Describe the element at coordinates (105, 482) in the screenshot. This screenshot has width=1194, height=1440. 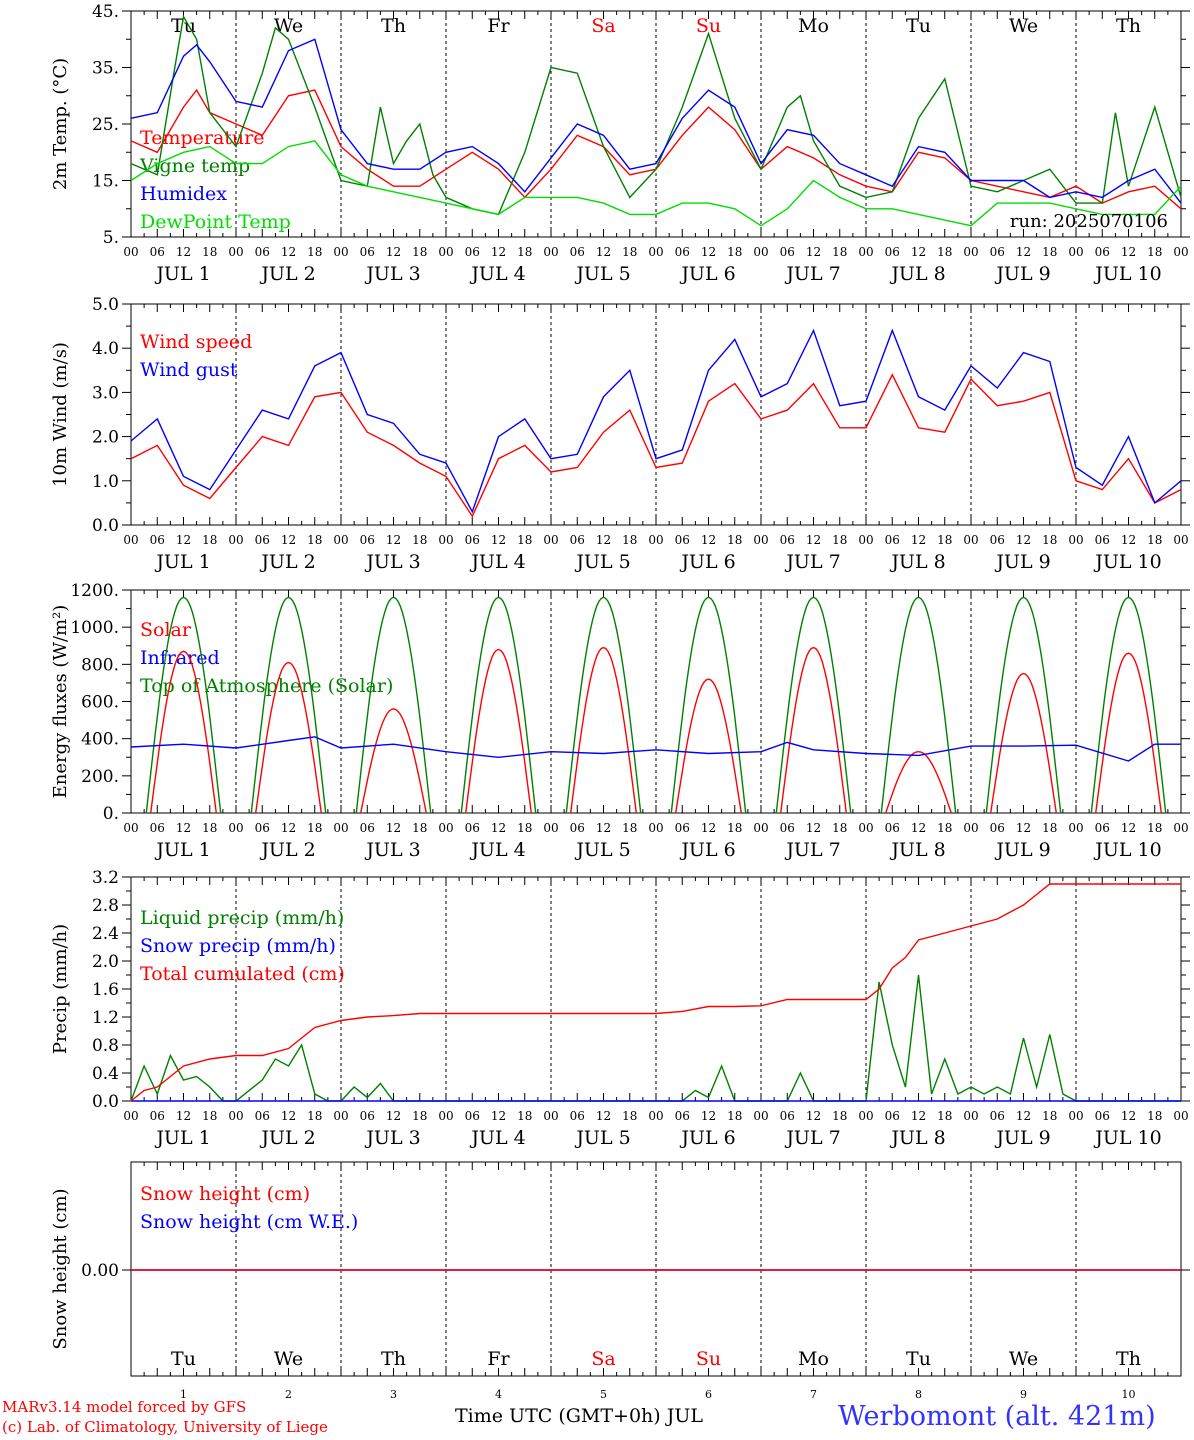
I see `y-tick-label: 1.0` at that location.